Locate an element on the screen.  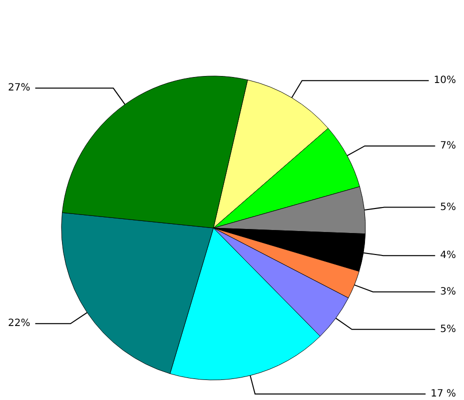
data-label: 27% is located at coordinates (19, 88).